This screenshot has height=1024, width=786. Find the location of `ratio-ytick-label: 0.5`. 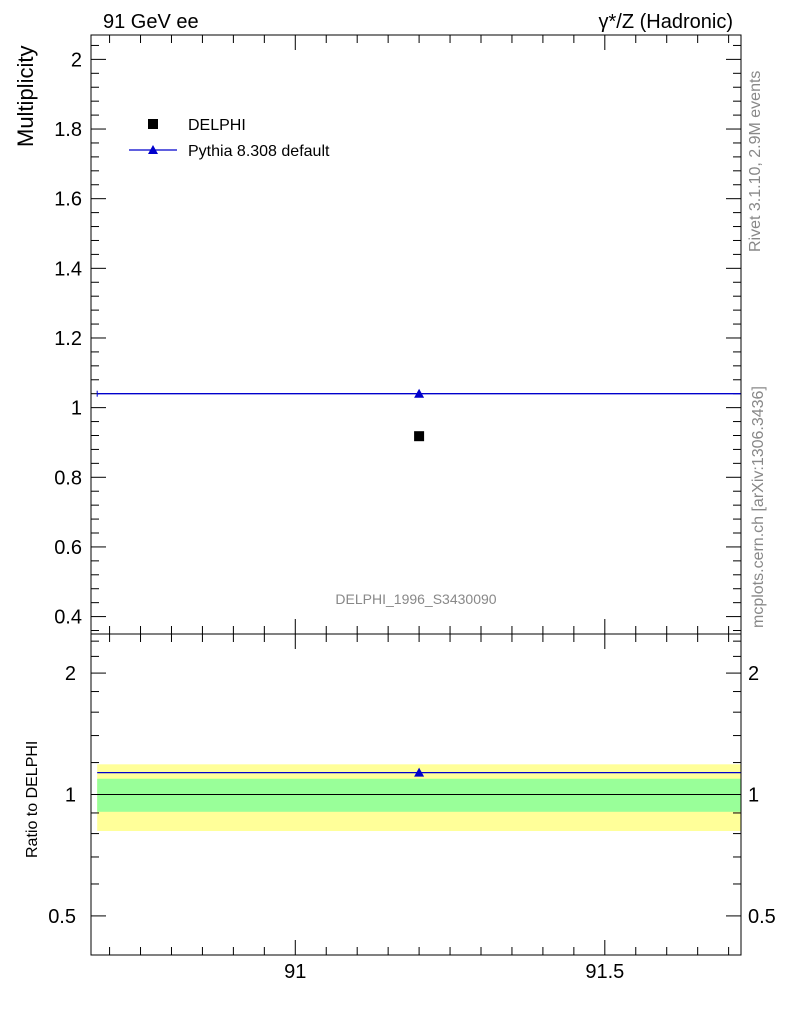

ratio-ytick-label: 0.5 is located at coordinates (62, 917).